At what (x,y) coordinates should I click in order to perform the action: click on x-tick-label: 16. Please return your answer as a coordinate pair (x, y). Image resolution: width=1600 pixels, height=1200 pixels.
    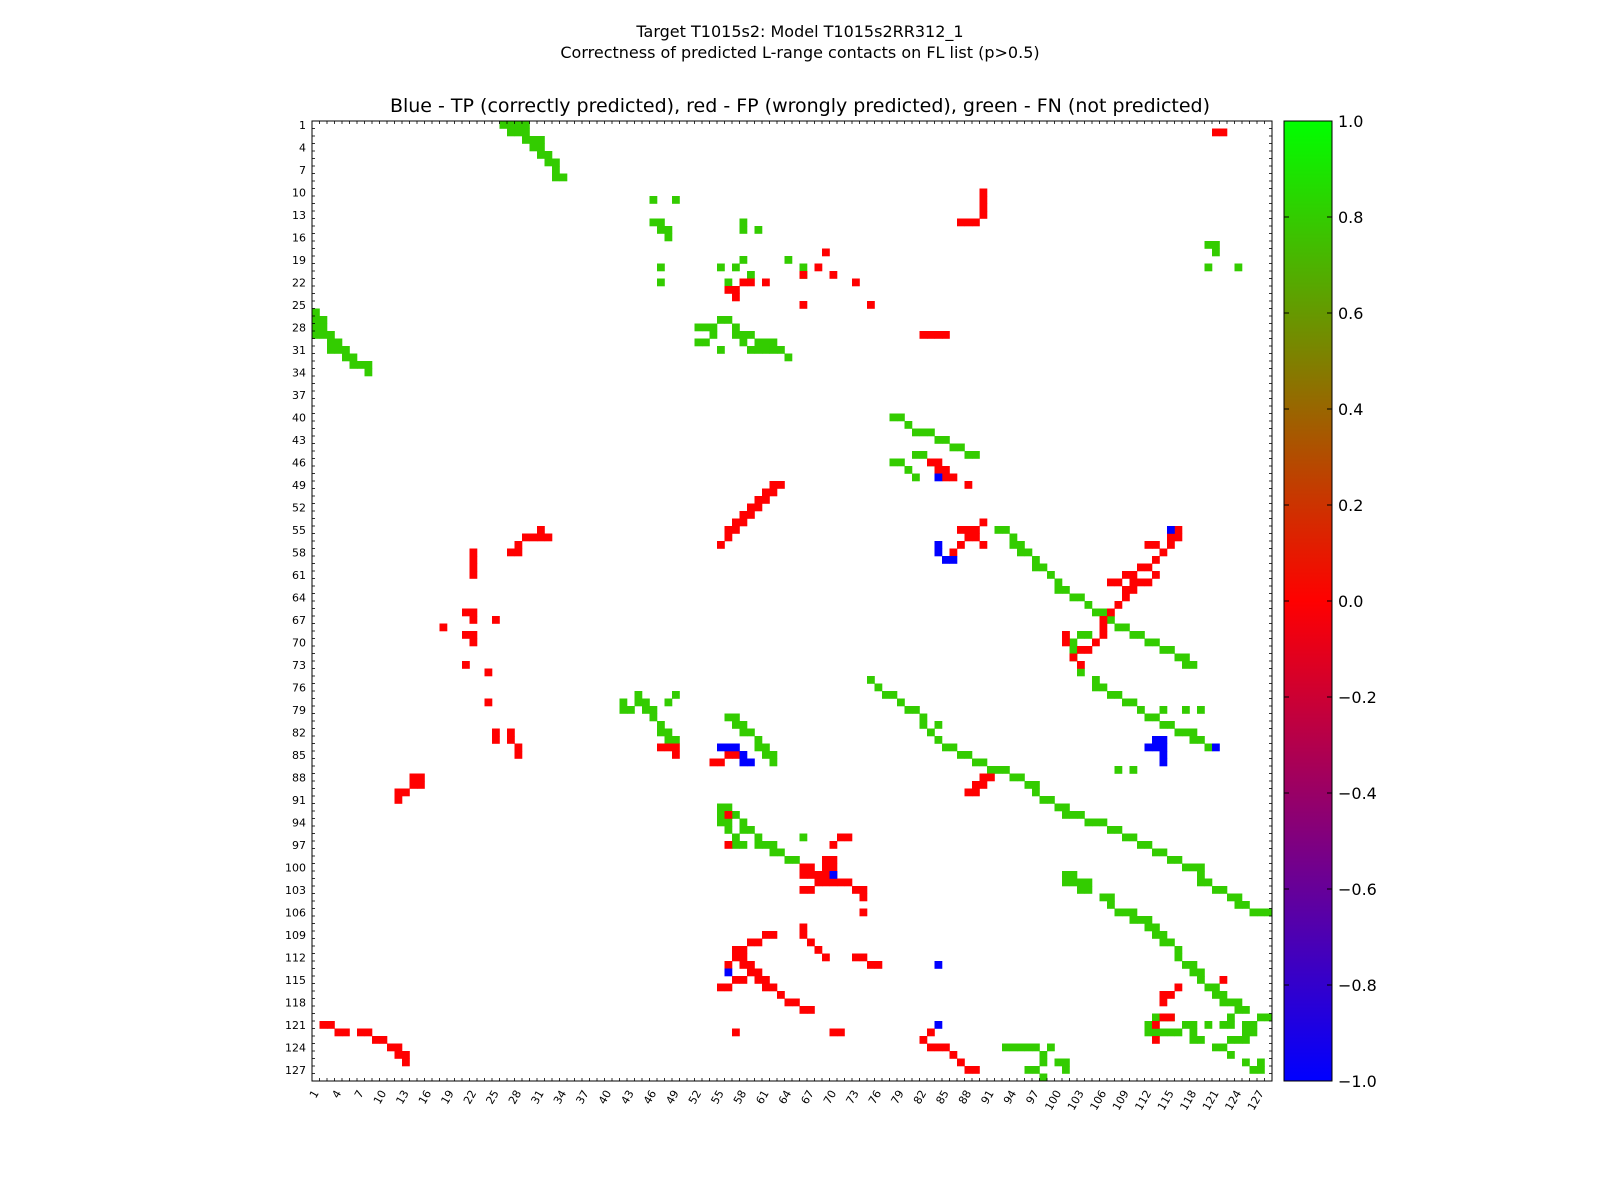
    Looking at the image, I should click on (425, 1097).